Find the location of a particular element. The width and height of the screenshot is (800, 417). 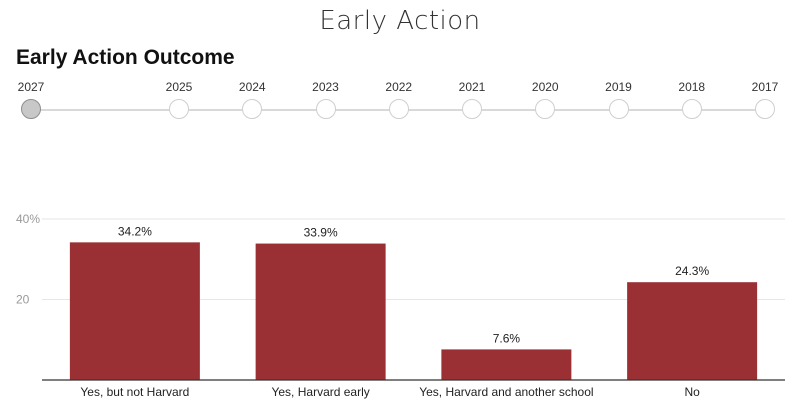

timeline-year-2018: 2018 is located at coordinates (692, 98).